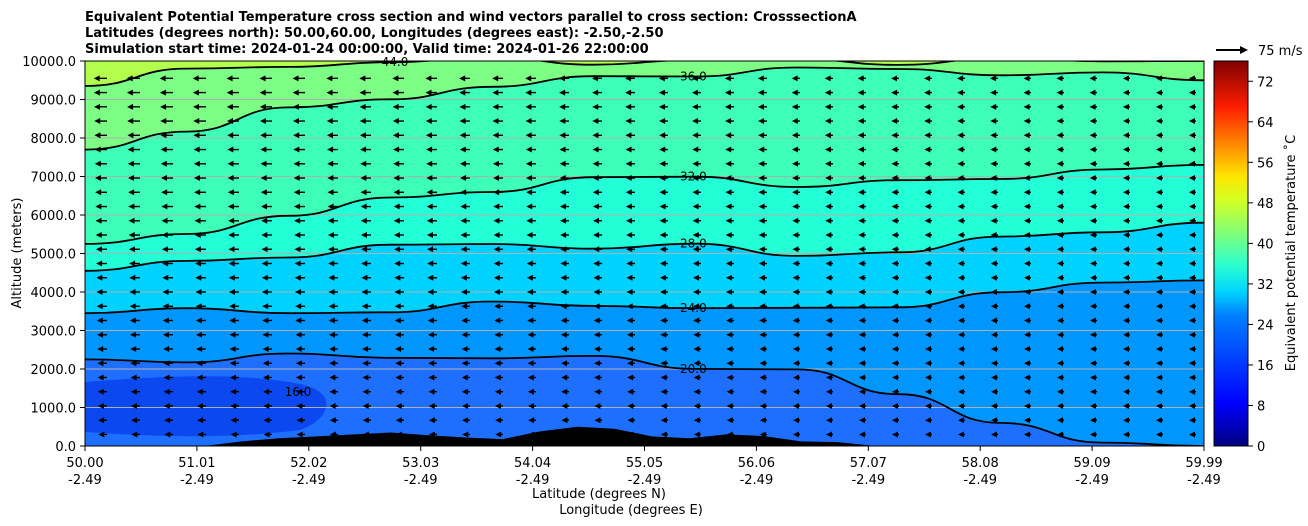  I want to click on x-tick-label-lat: 59.09, so click(1091, 463).